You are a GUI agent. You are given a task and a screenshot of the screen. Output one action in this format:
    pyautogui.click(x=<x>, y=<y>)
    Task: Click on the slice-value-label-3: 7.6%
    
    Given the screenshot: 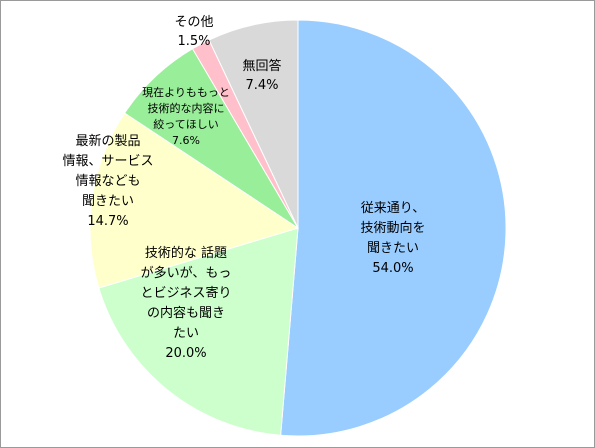 What is the action you would take?
    pyautogui.click(x=186, y=140)
    